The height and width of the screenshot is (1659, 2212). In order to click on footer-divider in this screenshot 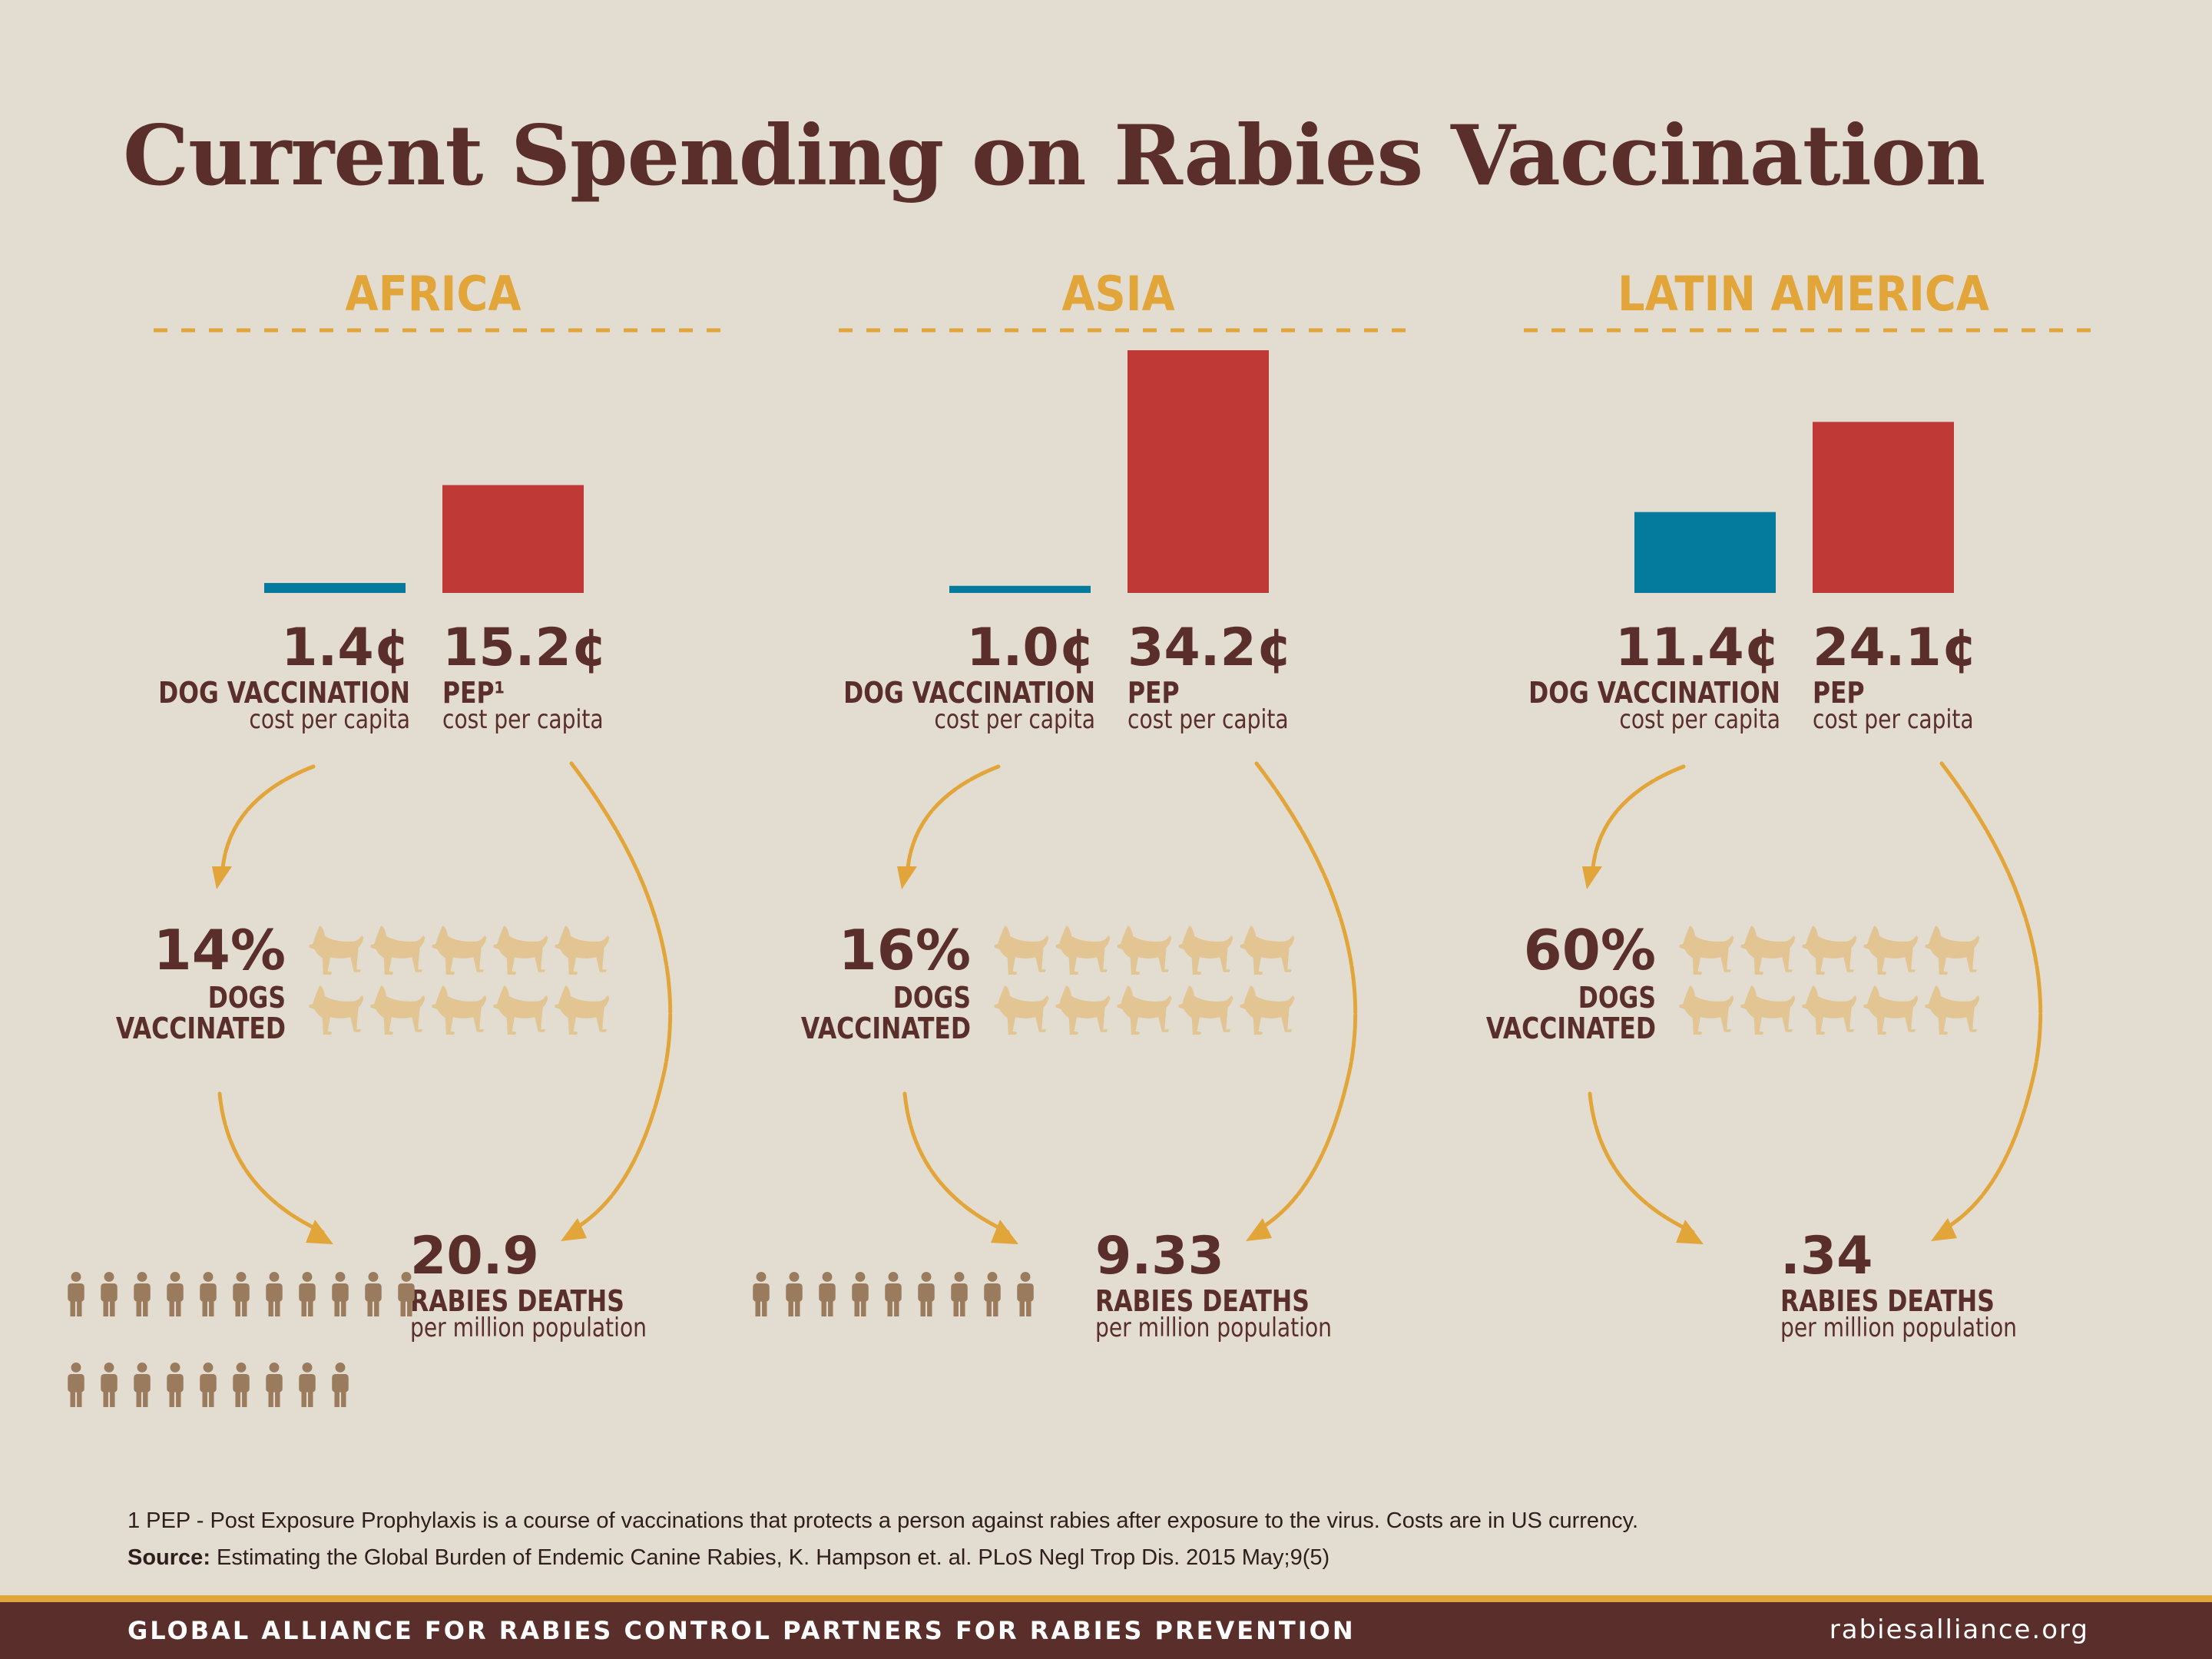, I will do `click(1106, 1599)`.